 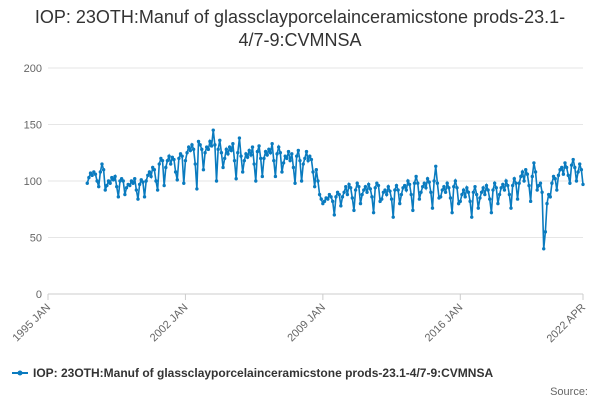 I want to click on x-tick-label: 2002 JAN, so click(x=169, y=323).